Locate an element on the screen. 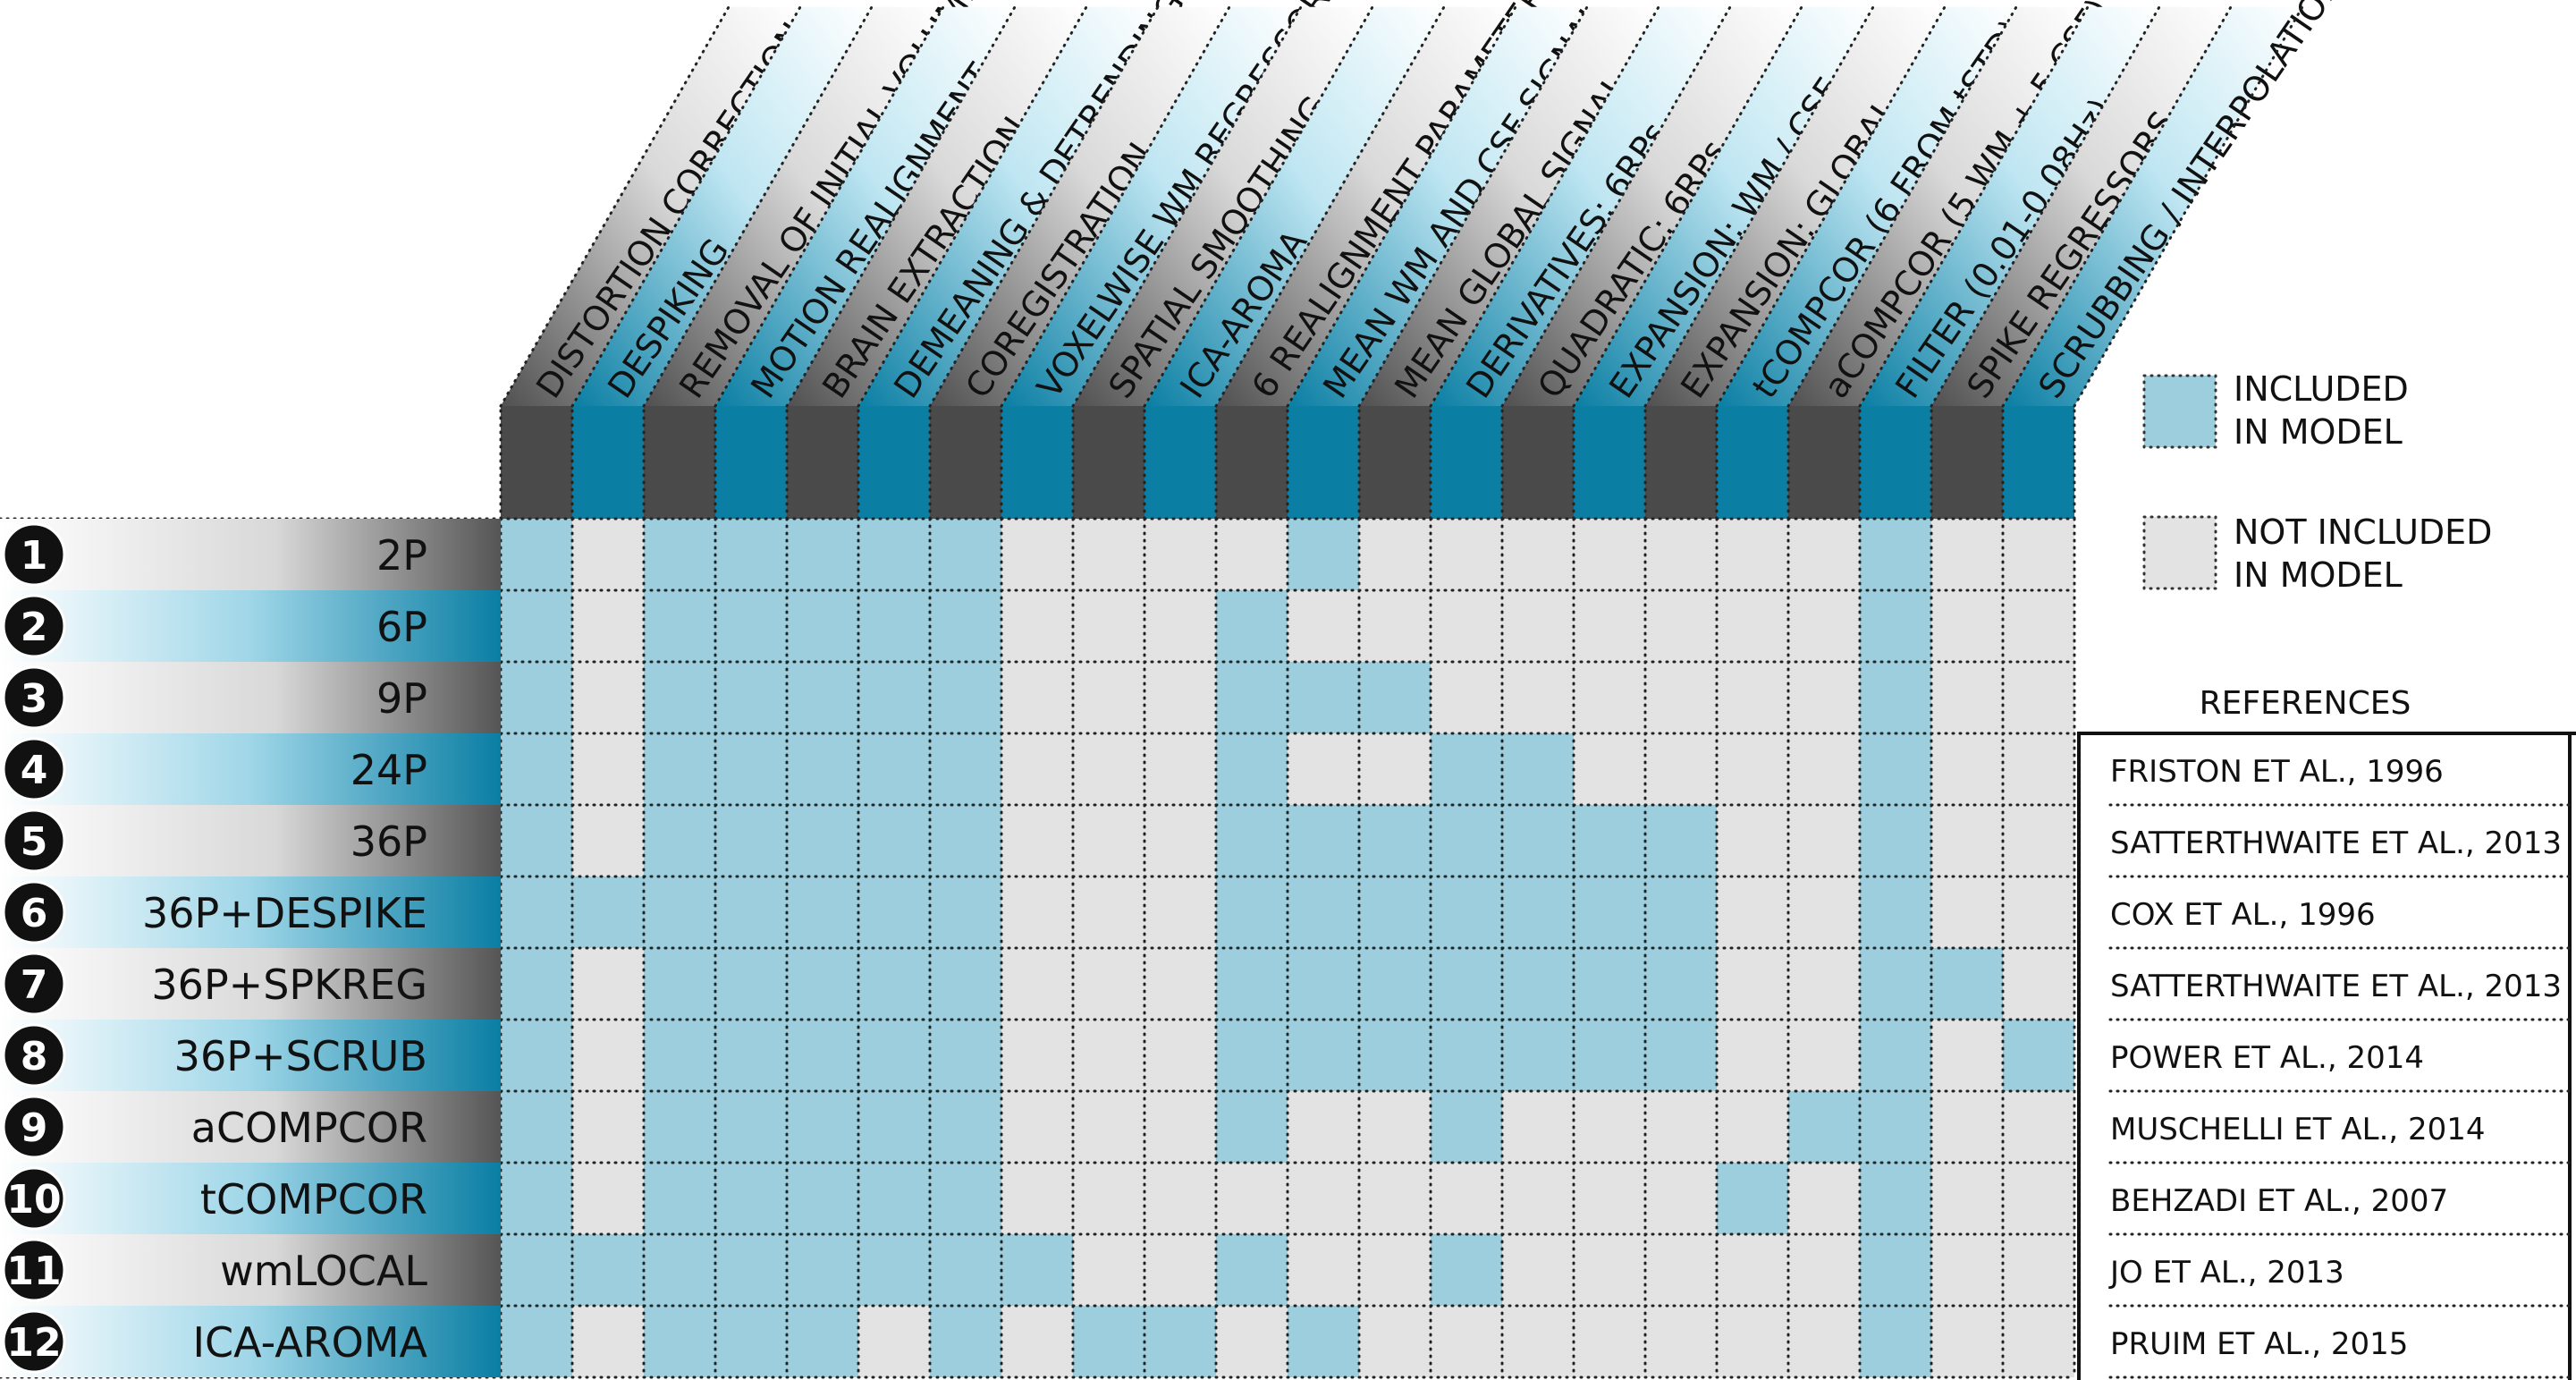 The image size is (2576, 1380). row-label: 7 36P+SPKREG is located at coordinates (250, 984).